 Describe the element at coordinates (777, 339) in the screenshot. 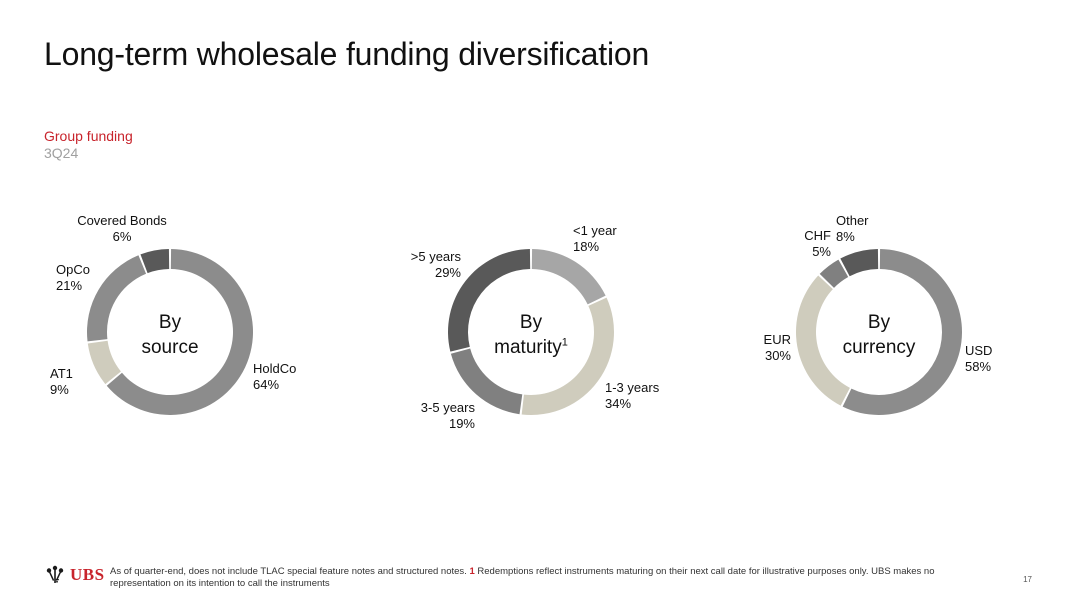

I see `slice-label-name: EUR` at that location.